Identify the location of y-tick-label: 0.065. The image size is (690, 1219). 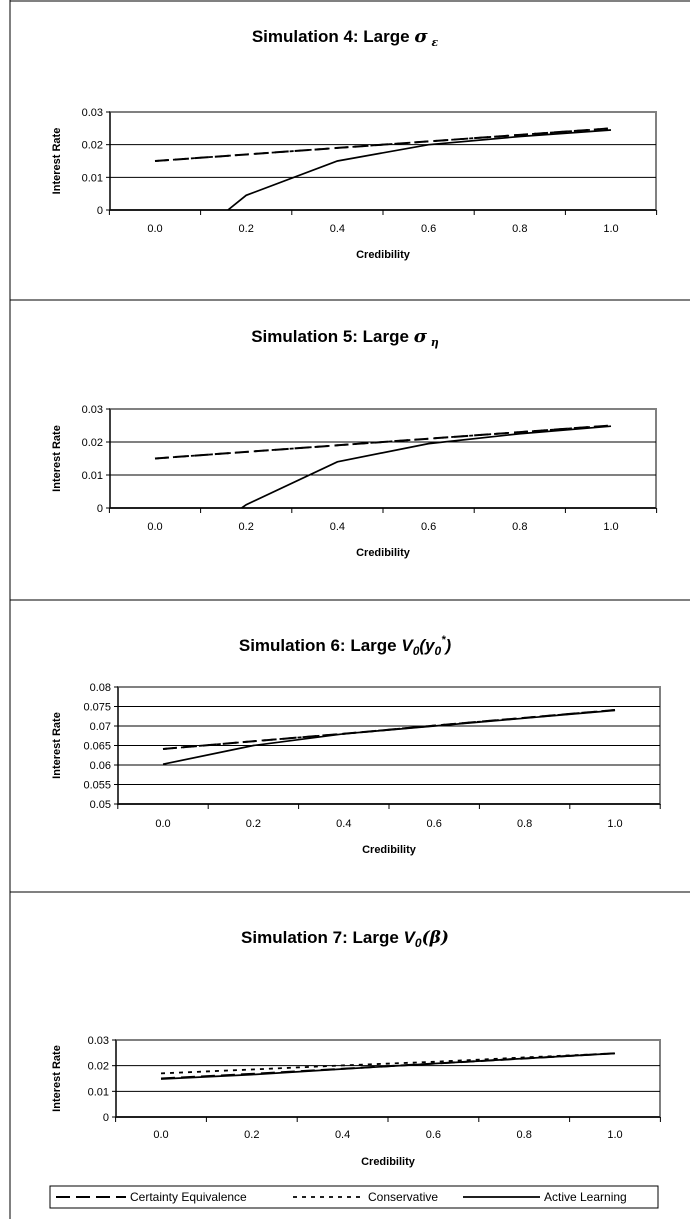
(97, 747).